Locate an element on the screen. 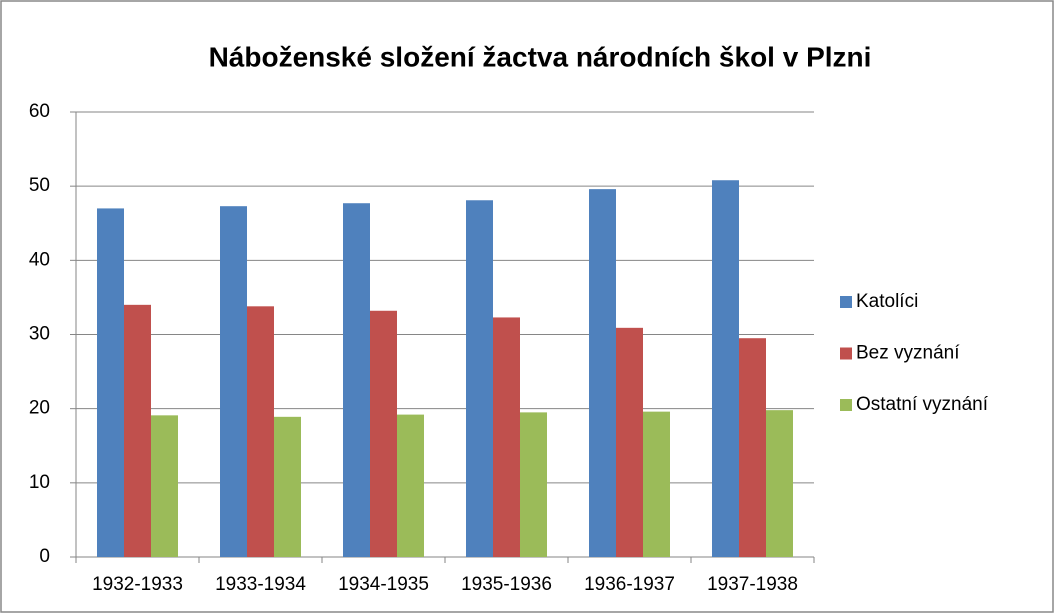  x-tick-label: 1934-1935 is located at coordinates (383, 584).